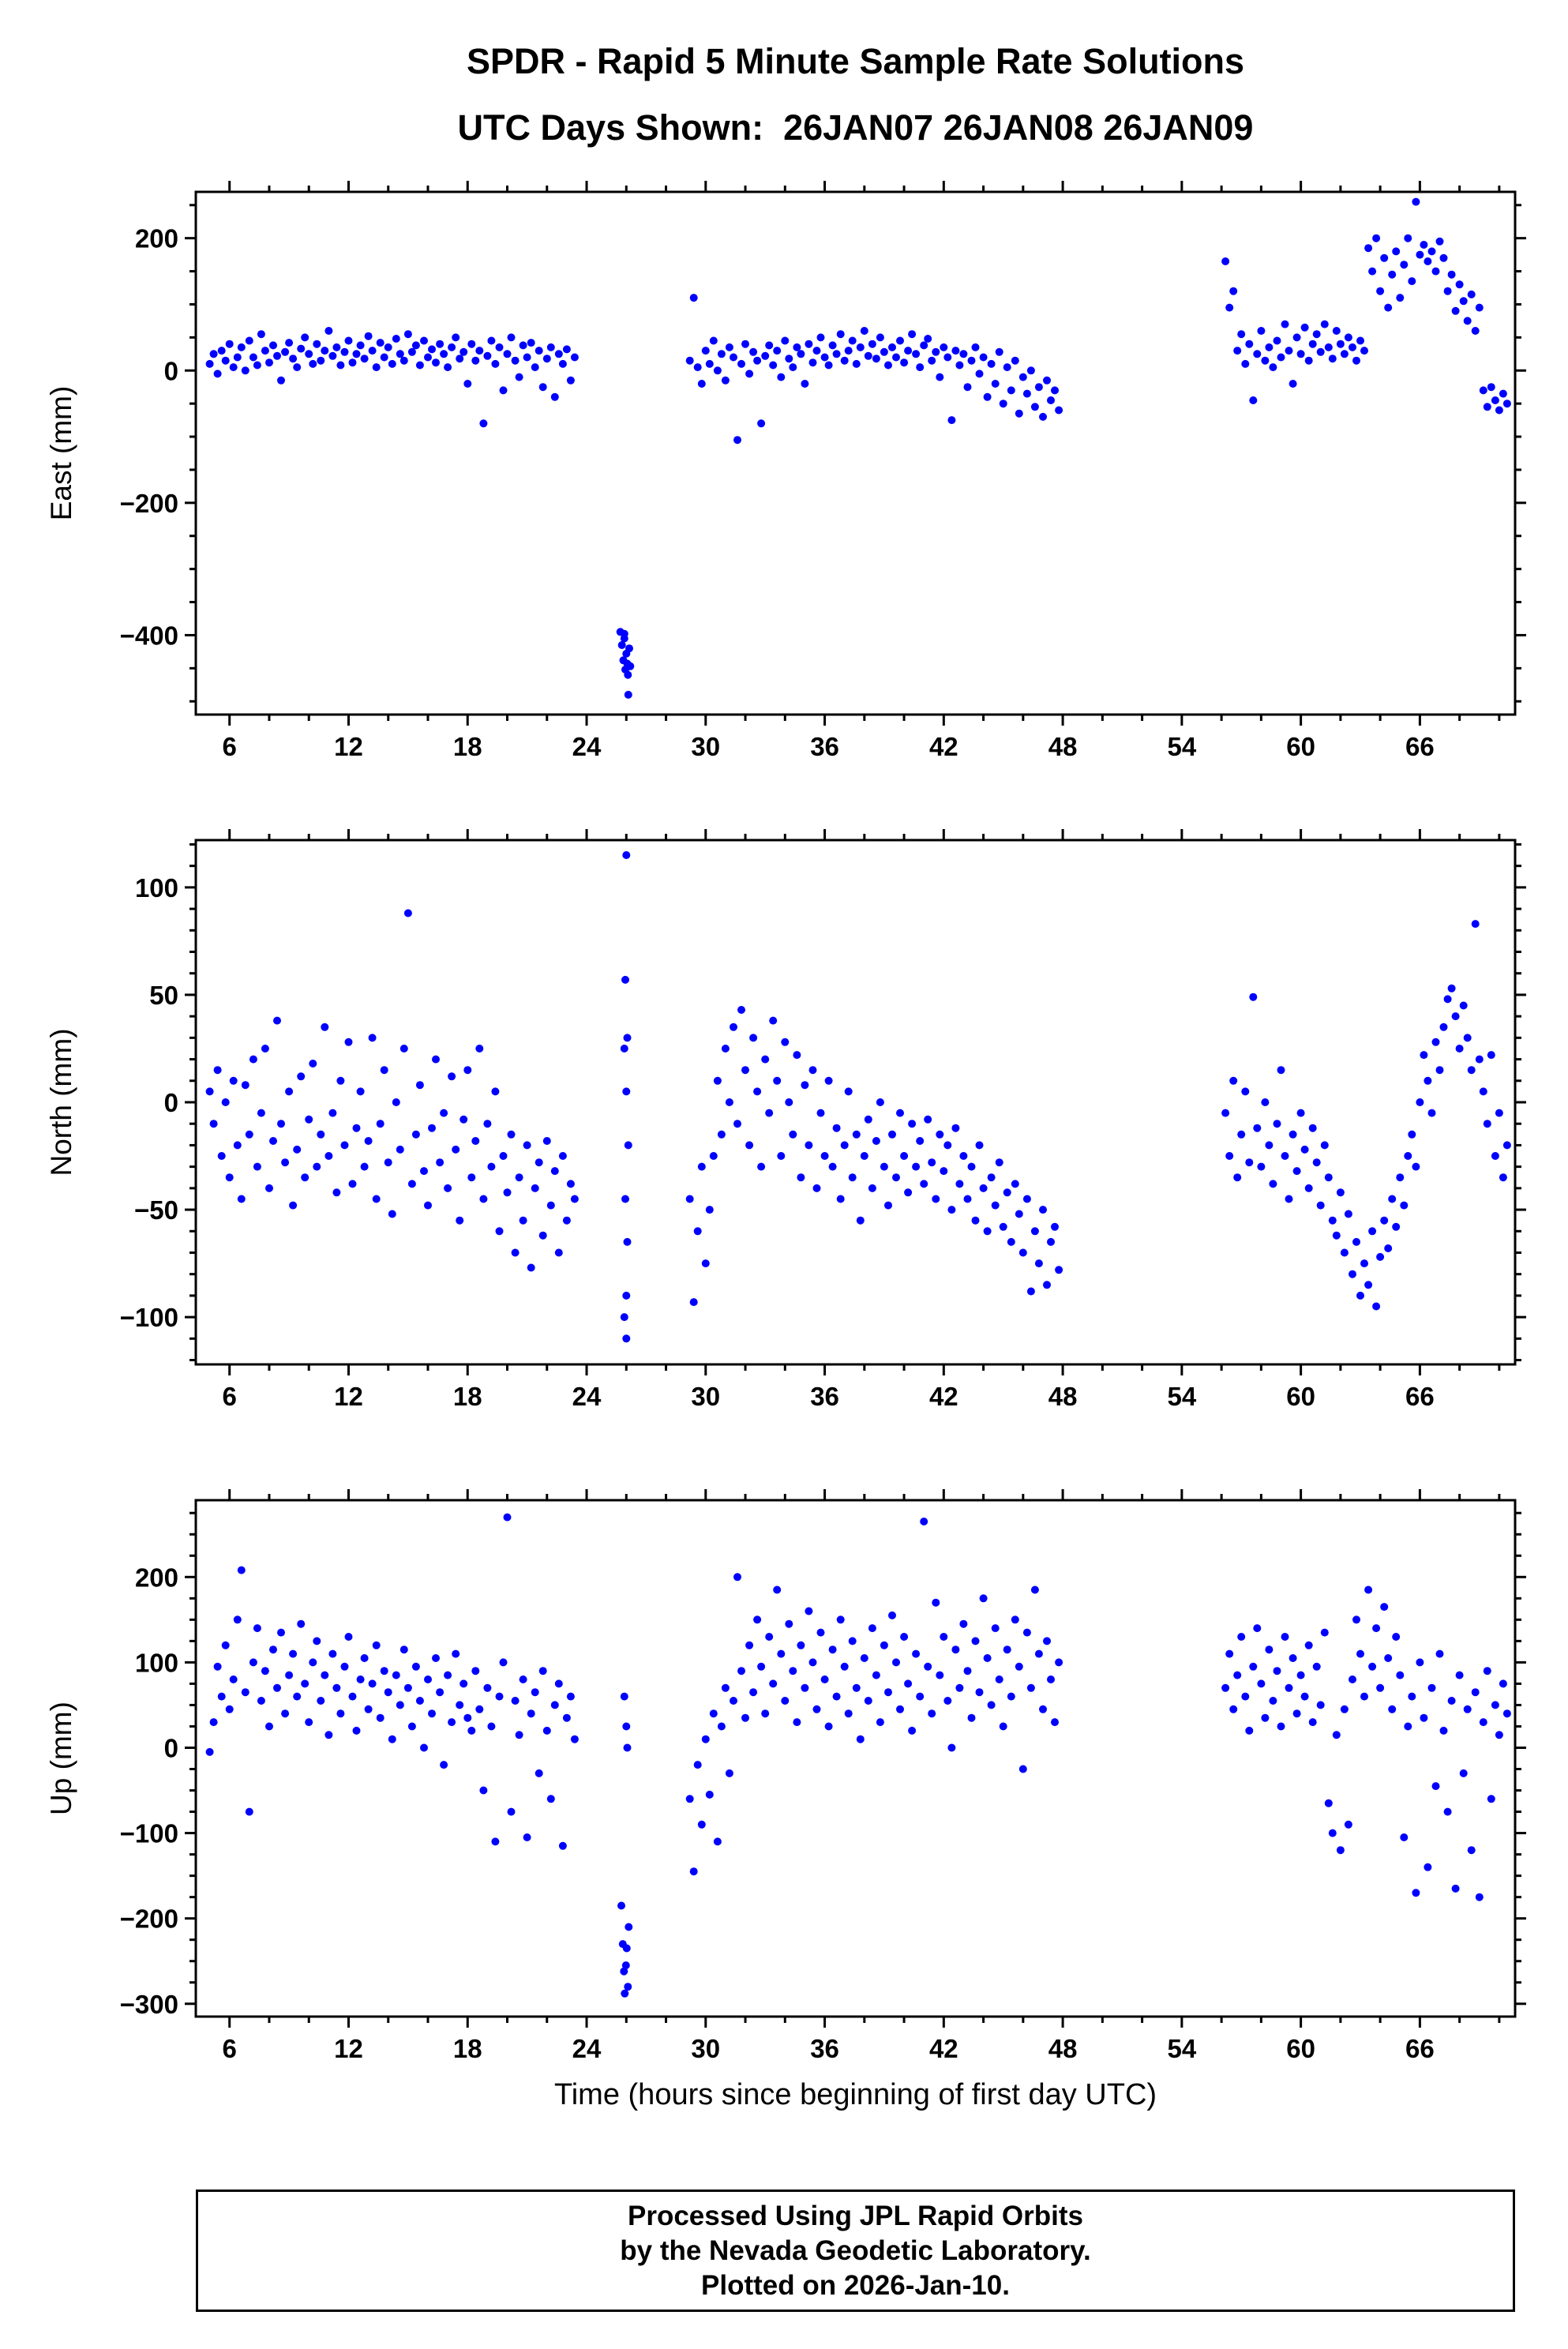  What do you see at coordinates (61, 453) in the screenshot?
I see `east-axis-label: East (mm)` at bounding box center [61, 453].